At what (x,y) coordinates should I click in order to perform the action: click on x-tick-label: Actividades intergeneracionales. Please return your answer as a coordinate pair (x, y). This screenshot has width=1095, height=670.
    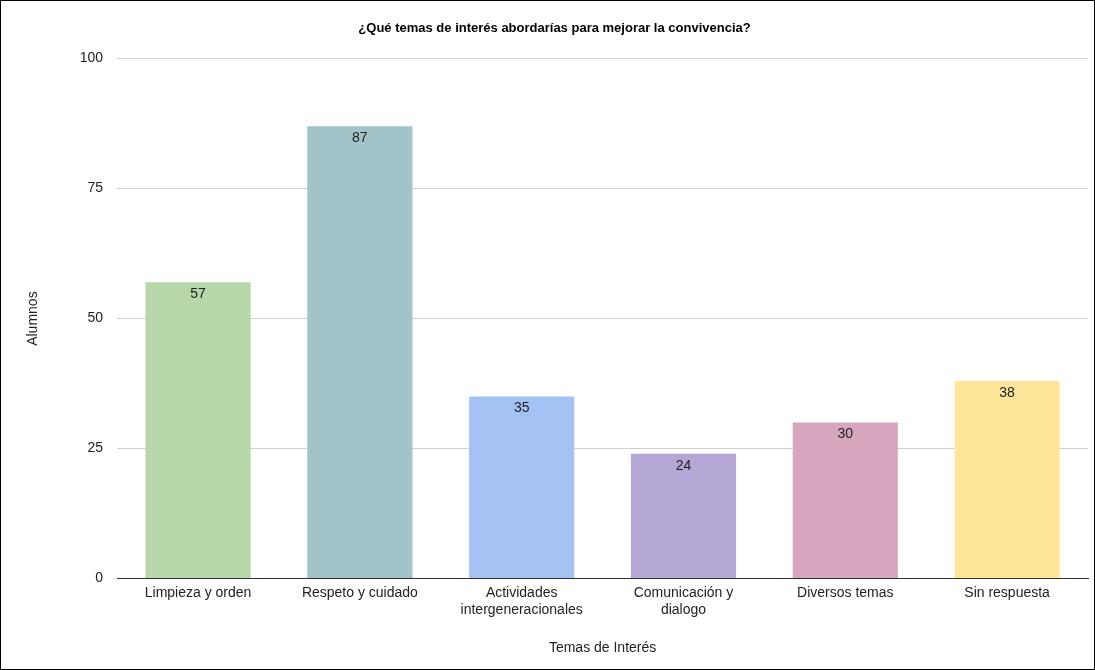
    Looking at the image, I should click on (521, 600).